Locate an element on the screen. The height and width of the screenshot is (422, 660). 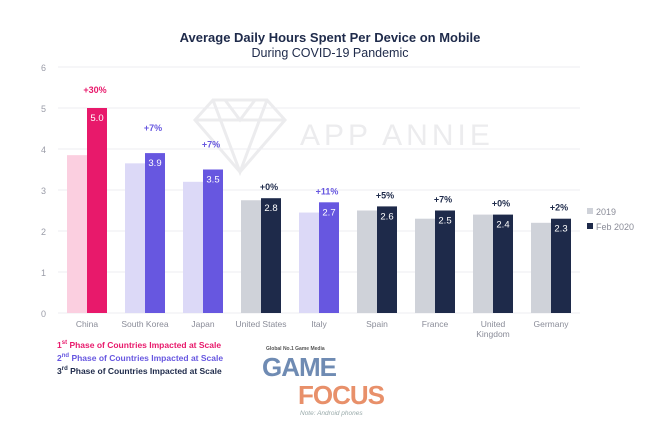
phase-2-label: 2nd Phase of Countries Impacted at Scale is located at coordinates (140, 358).